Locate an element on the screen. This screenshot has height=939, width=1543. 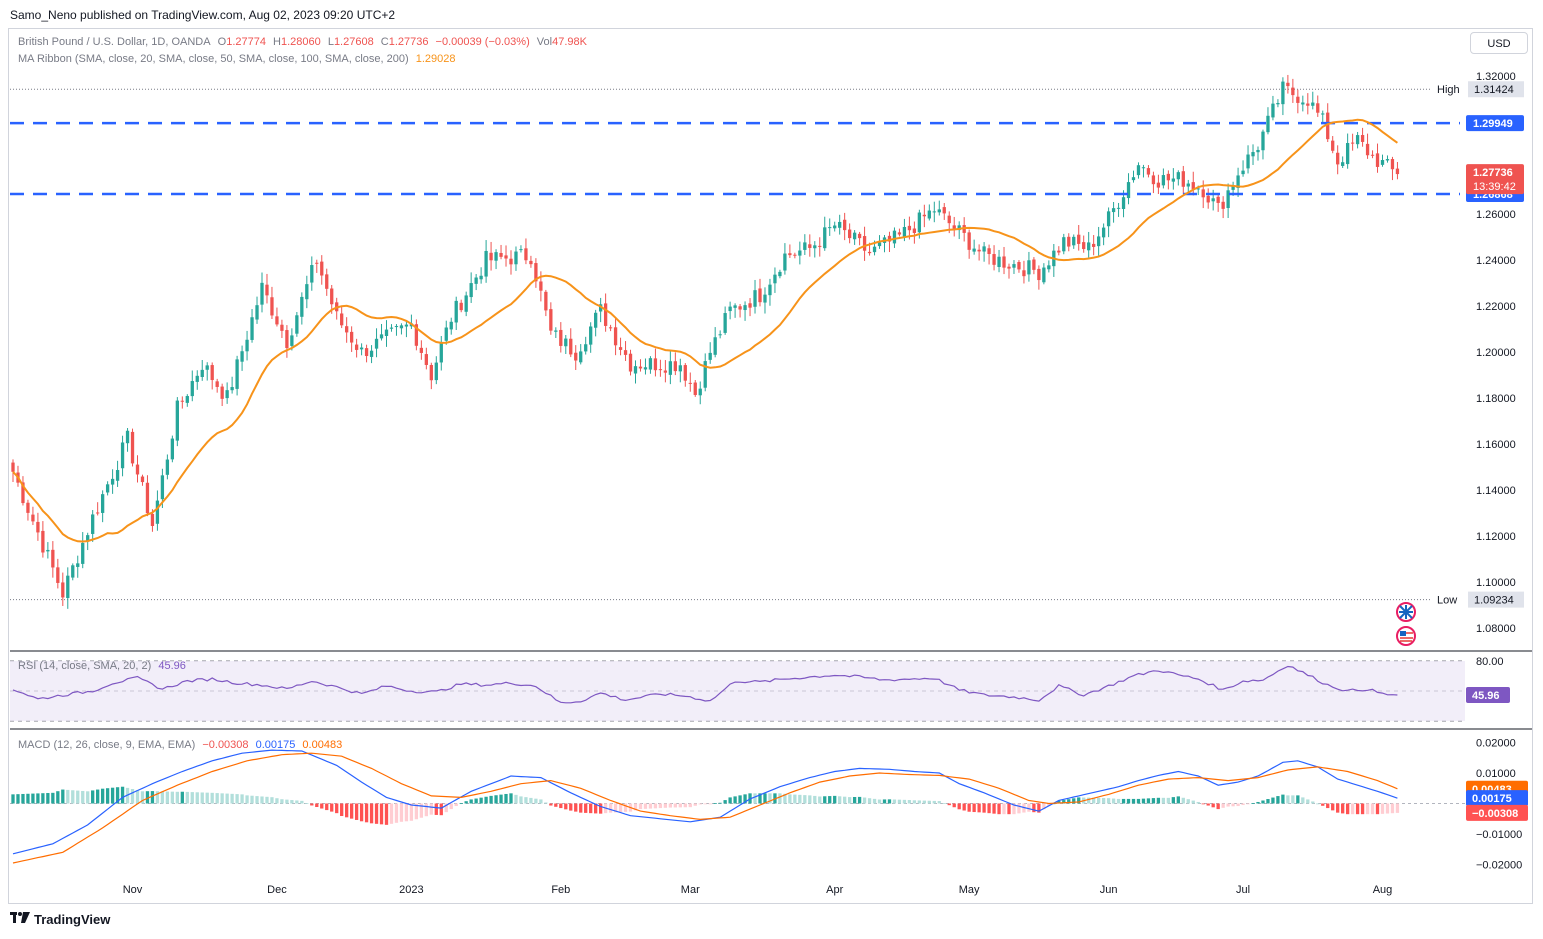
symbol-title: British Pound / U.S. Dollar, 1D, OANDA is located at coordinates (114, 42).